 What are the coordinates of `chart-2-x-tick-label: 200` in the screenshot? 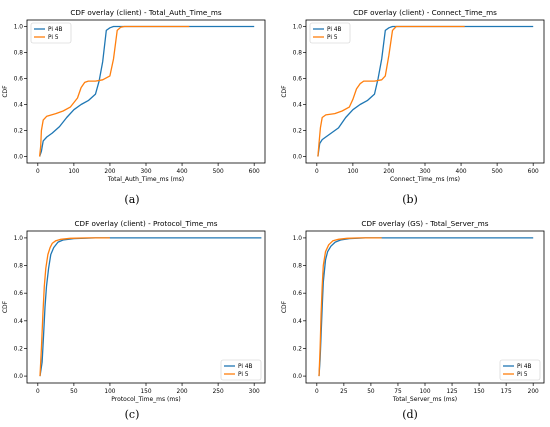 It's located at (388, 172).